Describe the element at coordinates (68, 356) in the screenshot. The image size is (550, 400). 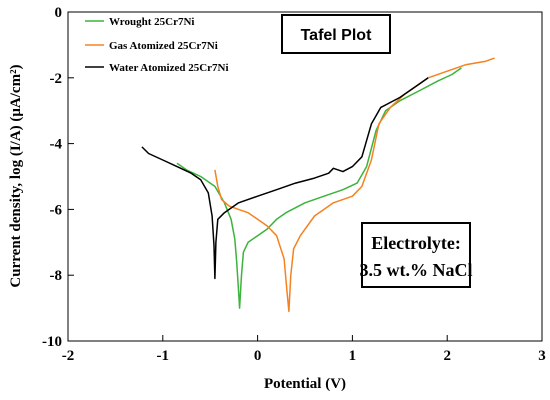
I see `x-tick-label: -2` at that location.